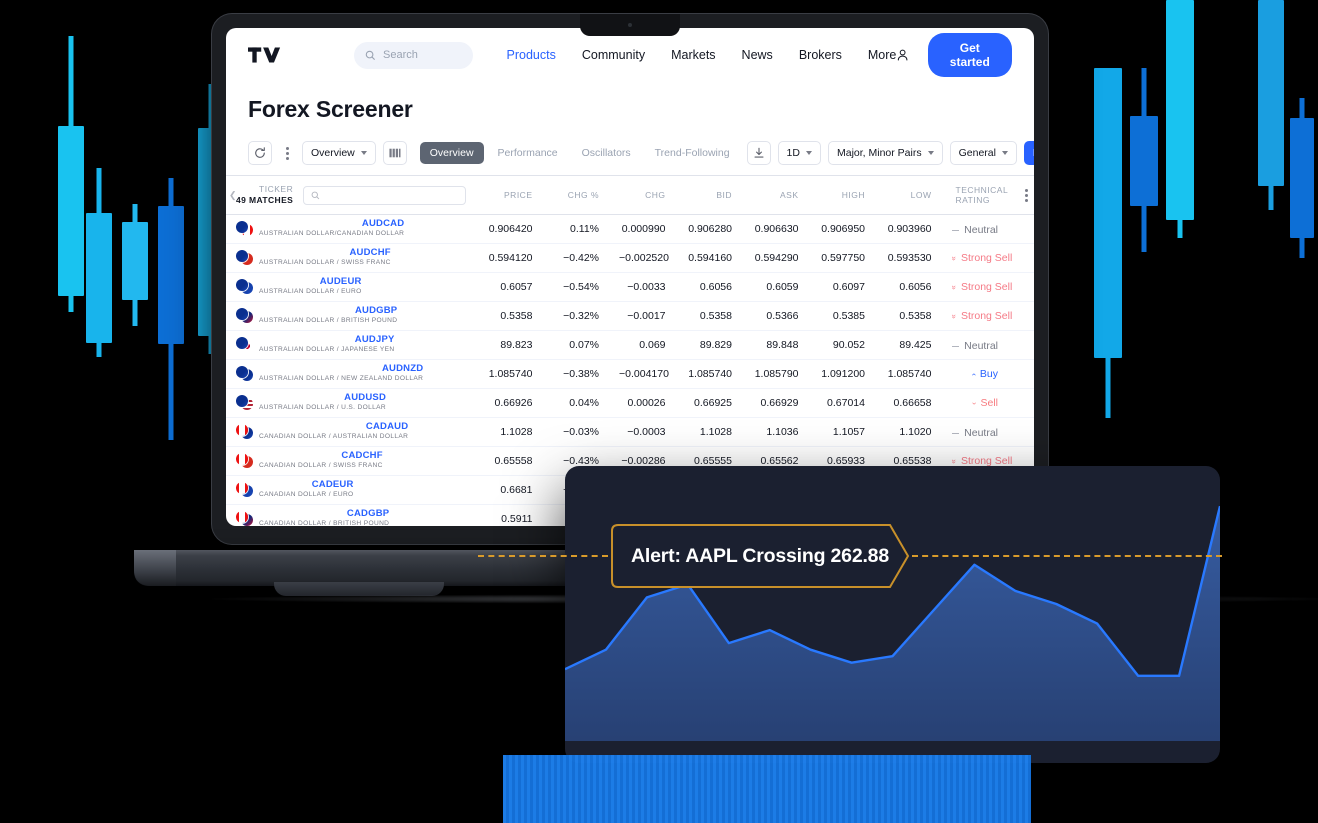 The image size is (1318, 823). Describe the element at coordinates (613, 55) in the screenshot. I see `nav-item-community: Community` at that location.